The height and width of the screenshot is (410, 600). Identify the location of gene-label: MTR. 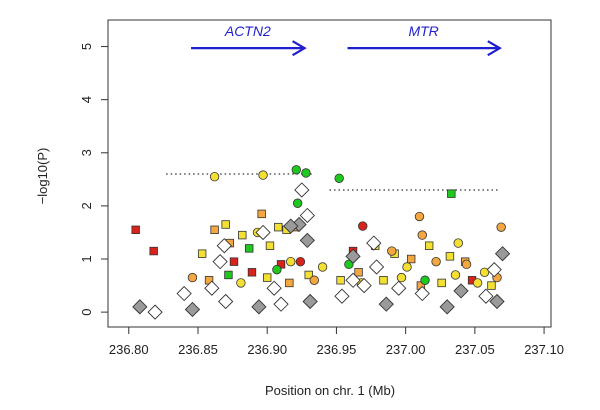
(423, 31).